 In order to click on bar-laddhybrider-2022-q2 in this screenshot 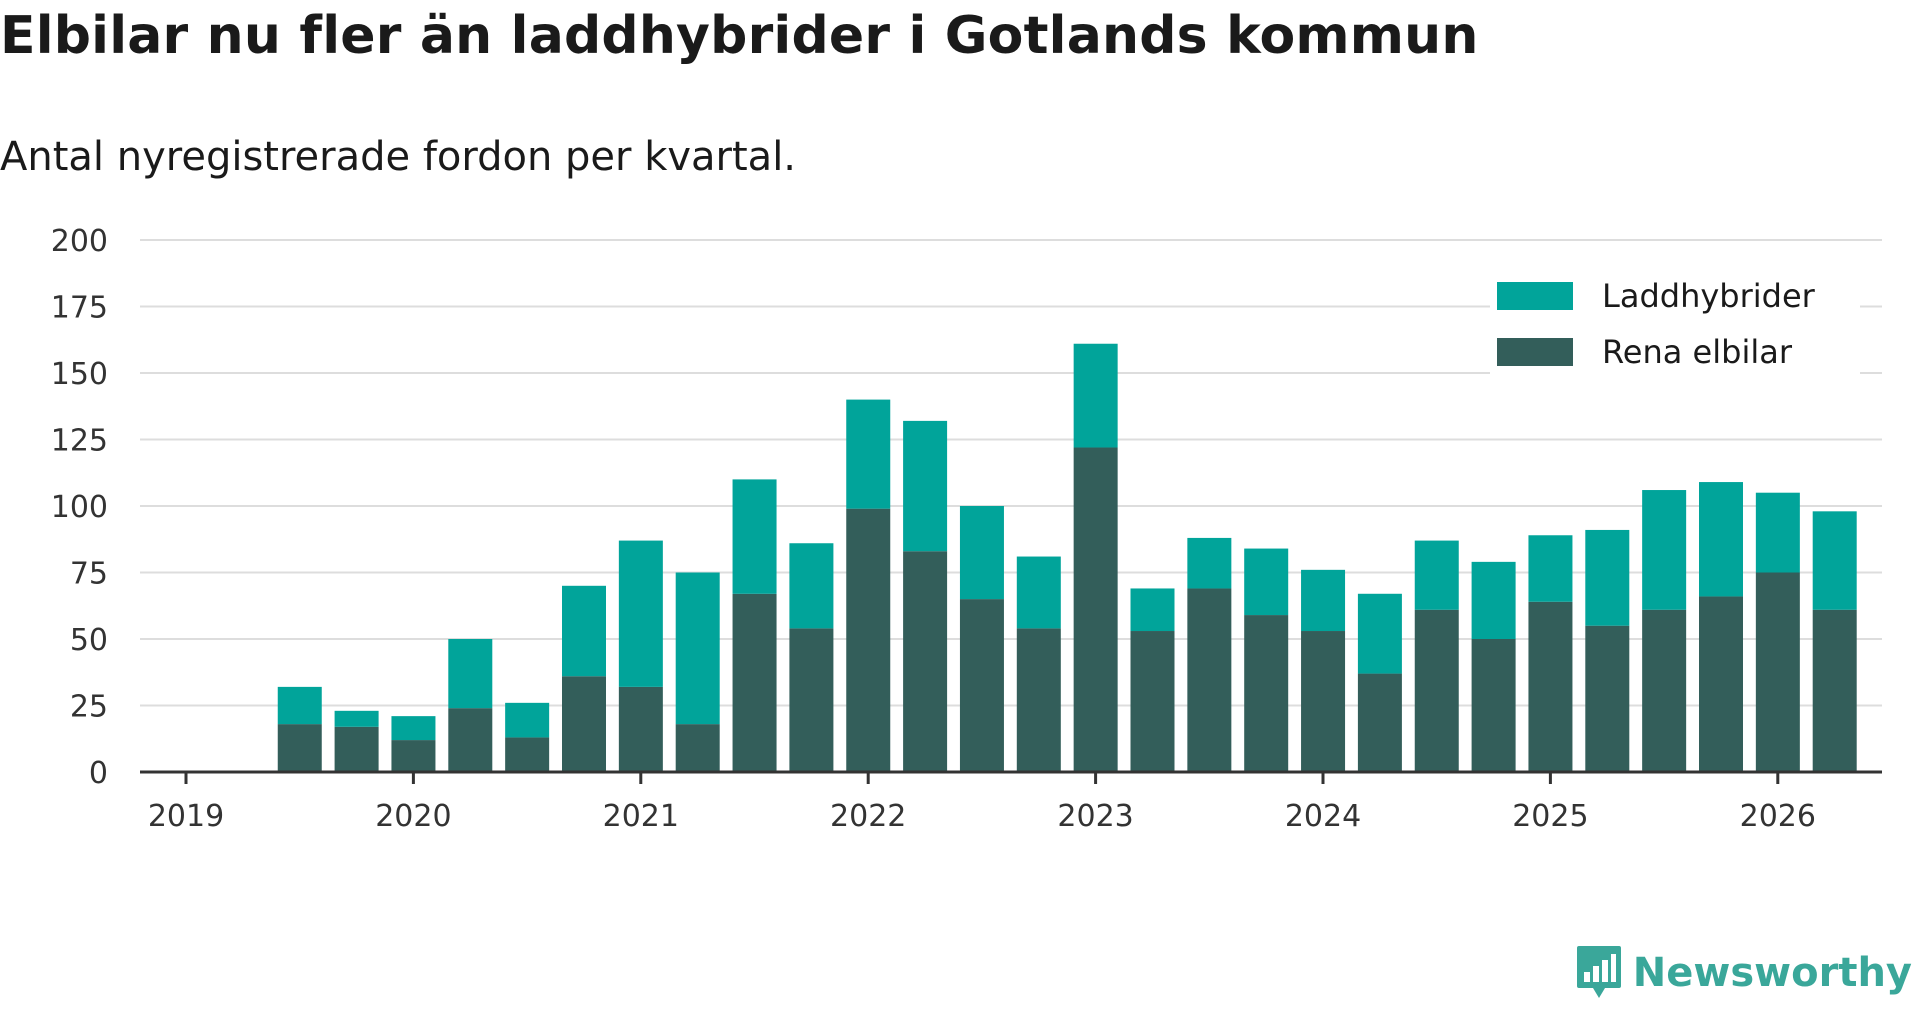, I will do `click(981, 553)`.